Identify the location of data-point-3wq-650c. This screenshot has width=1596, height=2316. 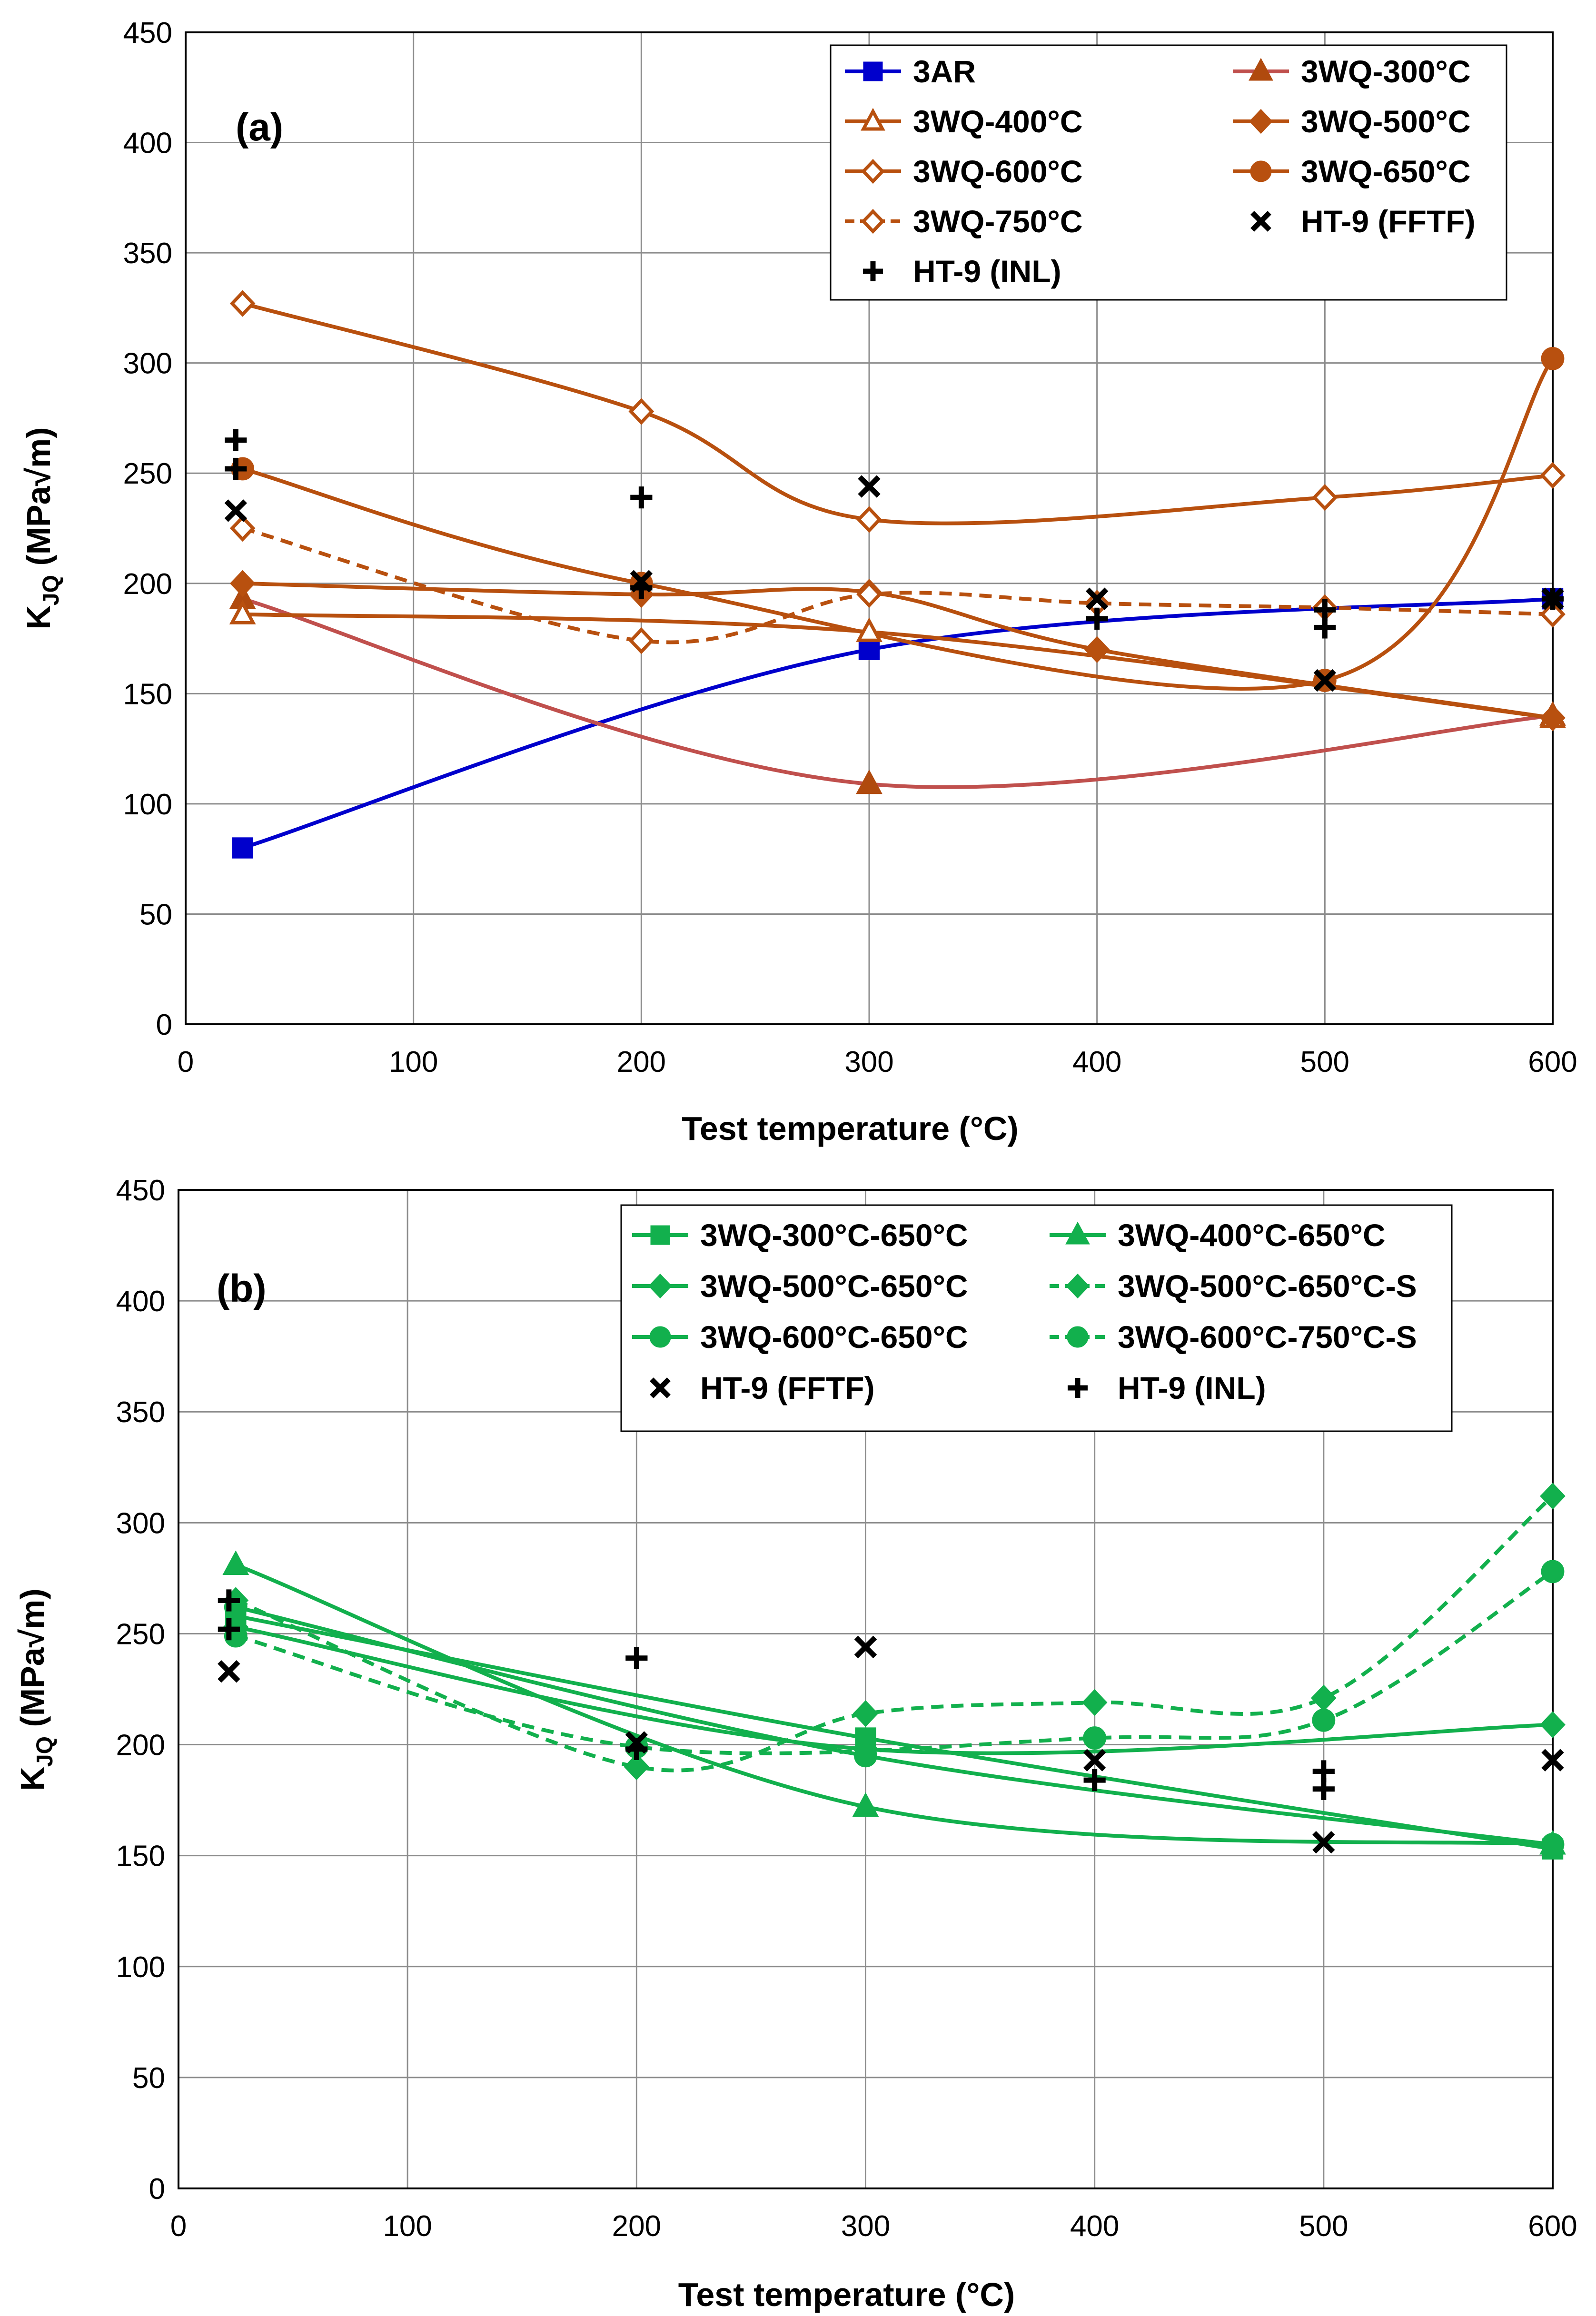
(1553, 358).